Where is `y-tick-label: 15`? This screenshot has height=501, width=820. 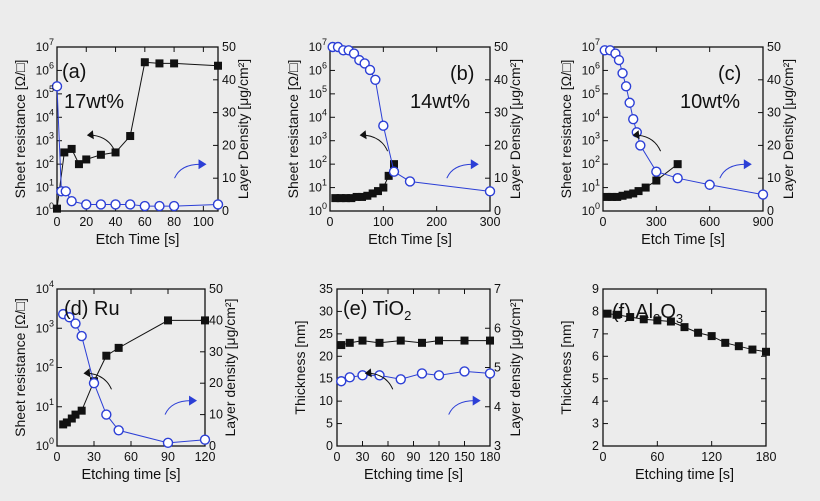
y-tick-label: 15 is located at coordinates (326, 379).